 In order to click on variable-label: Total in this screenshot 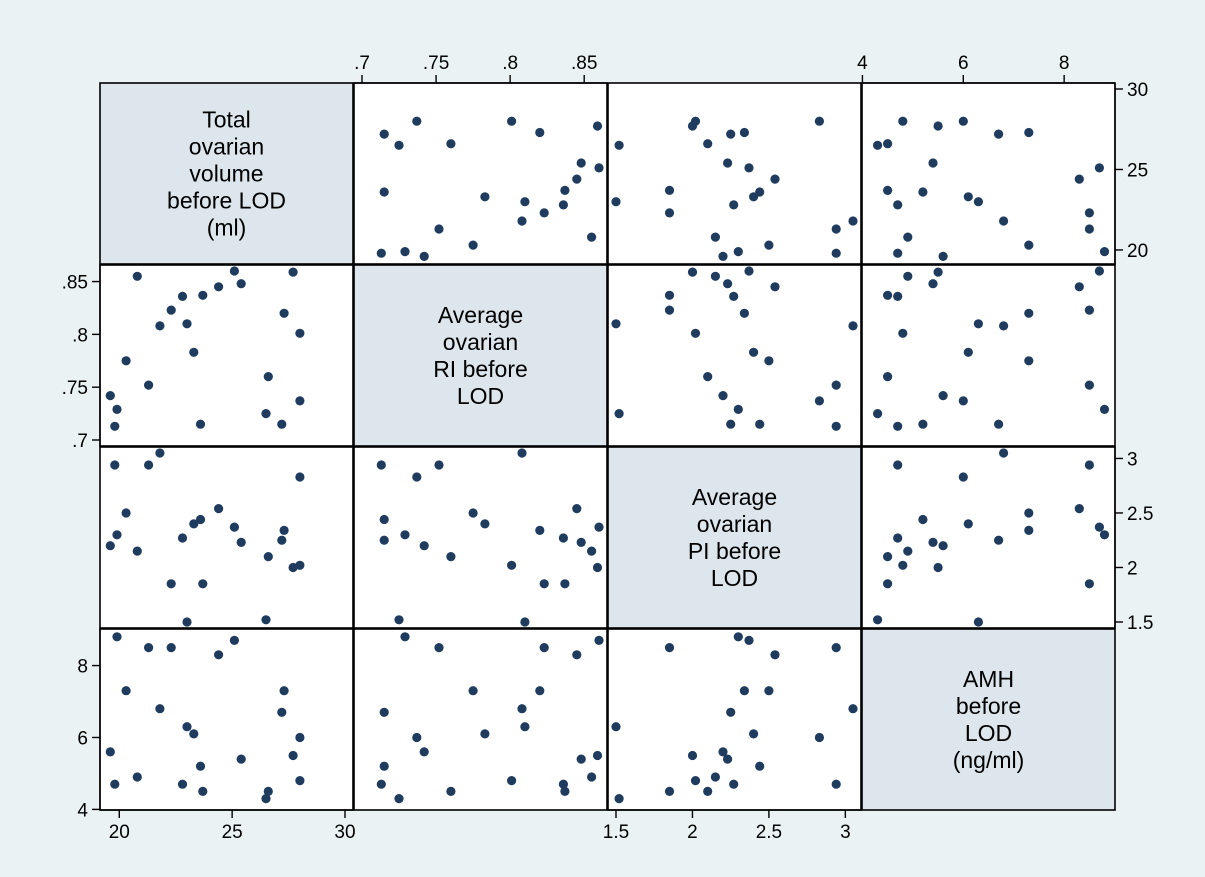, I will do `click(226, 120)`.